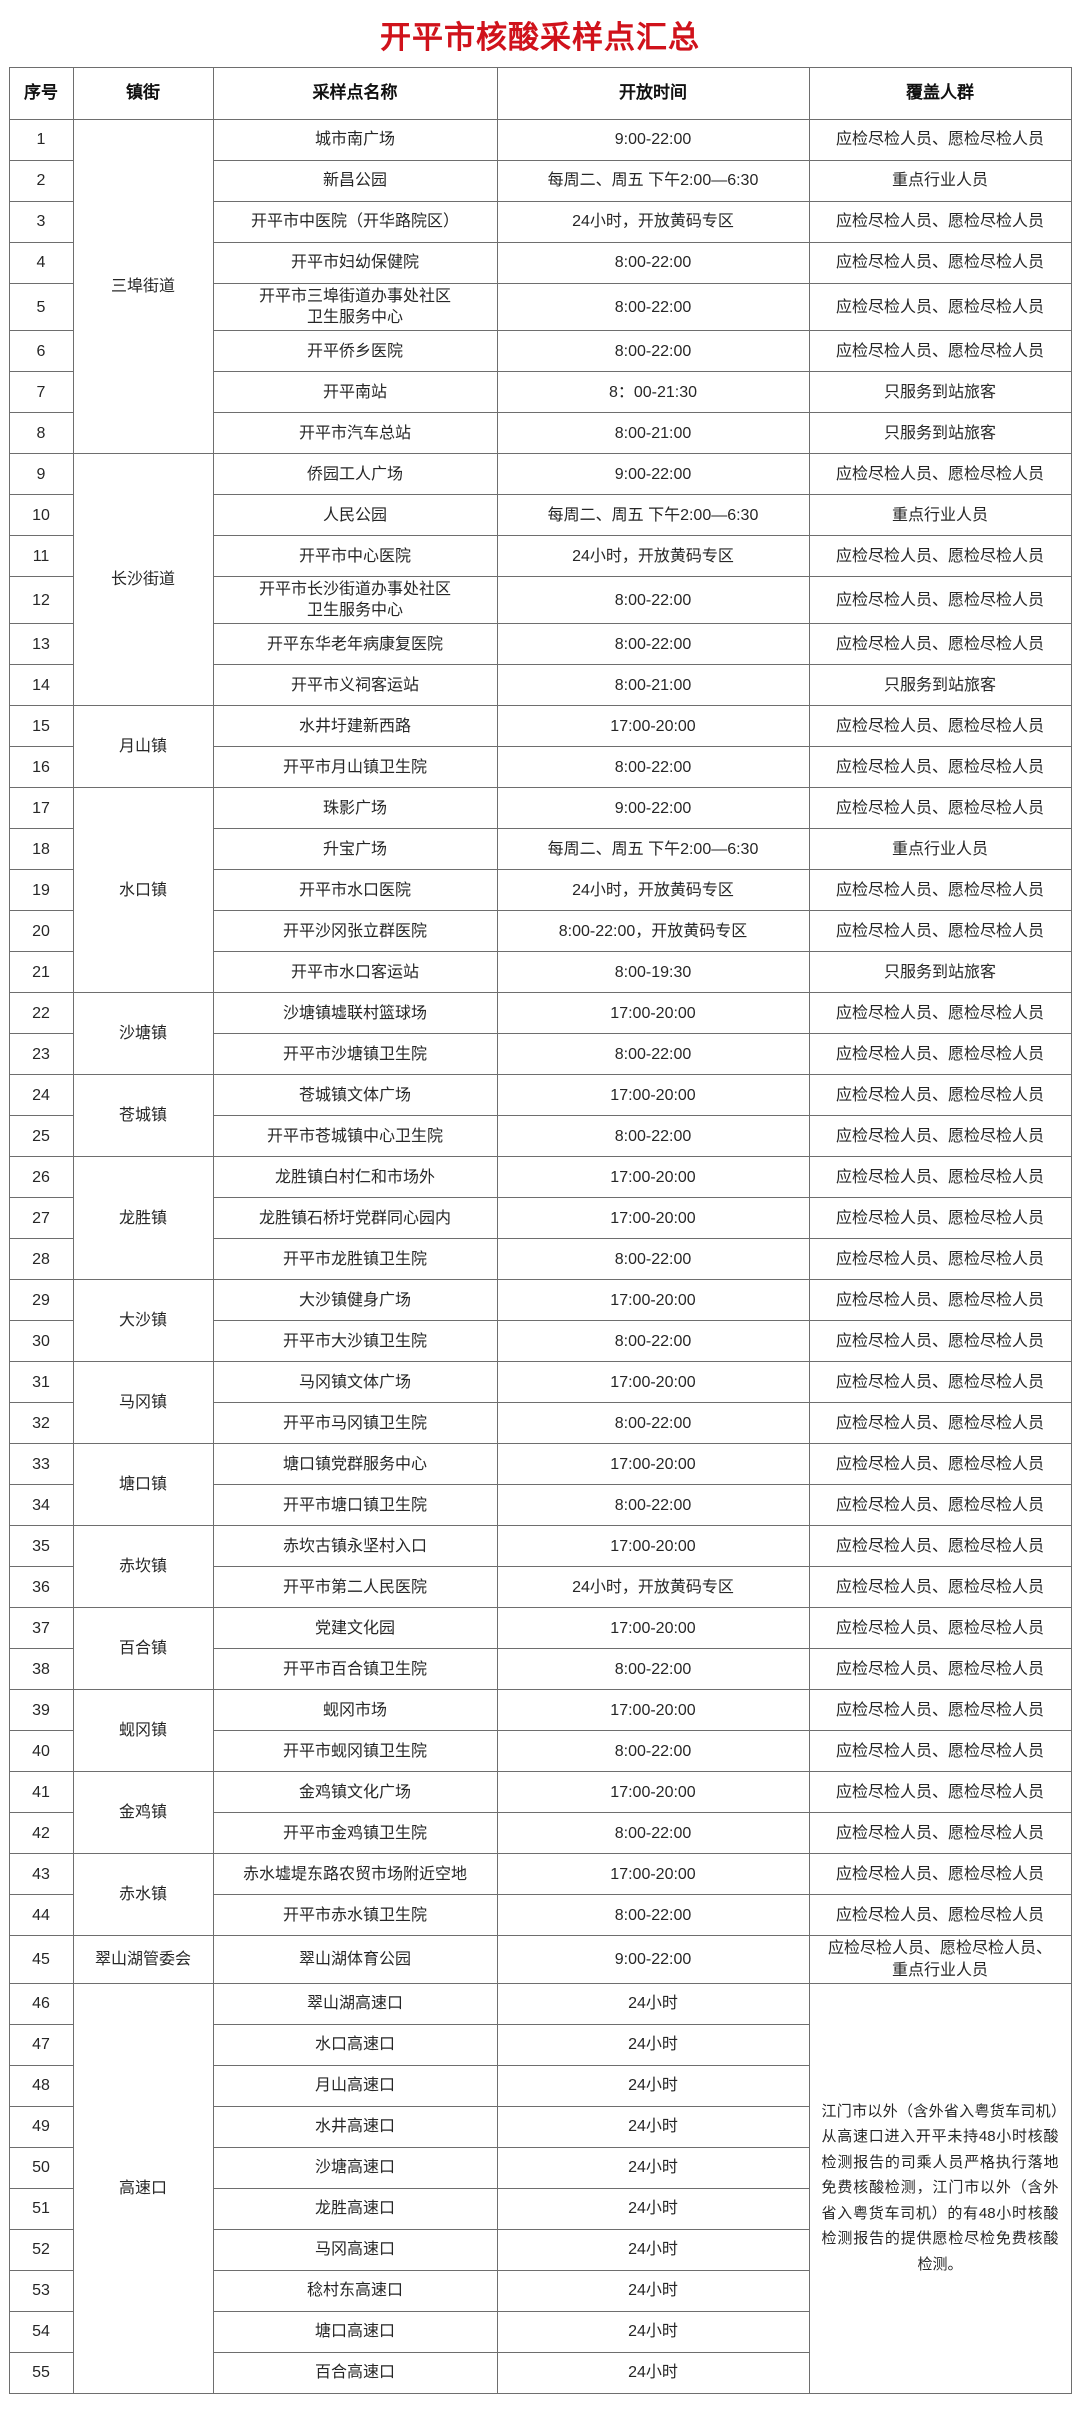 The width and height of the screenshot is (1080, 2410). I want to click on row-number-cell: 7, so click(41, 392).